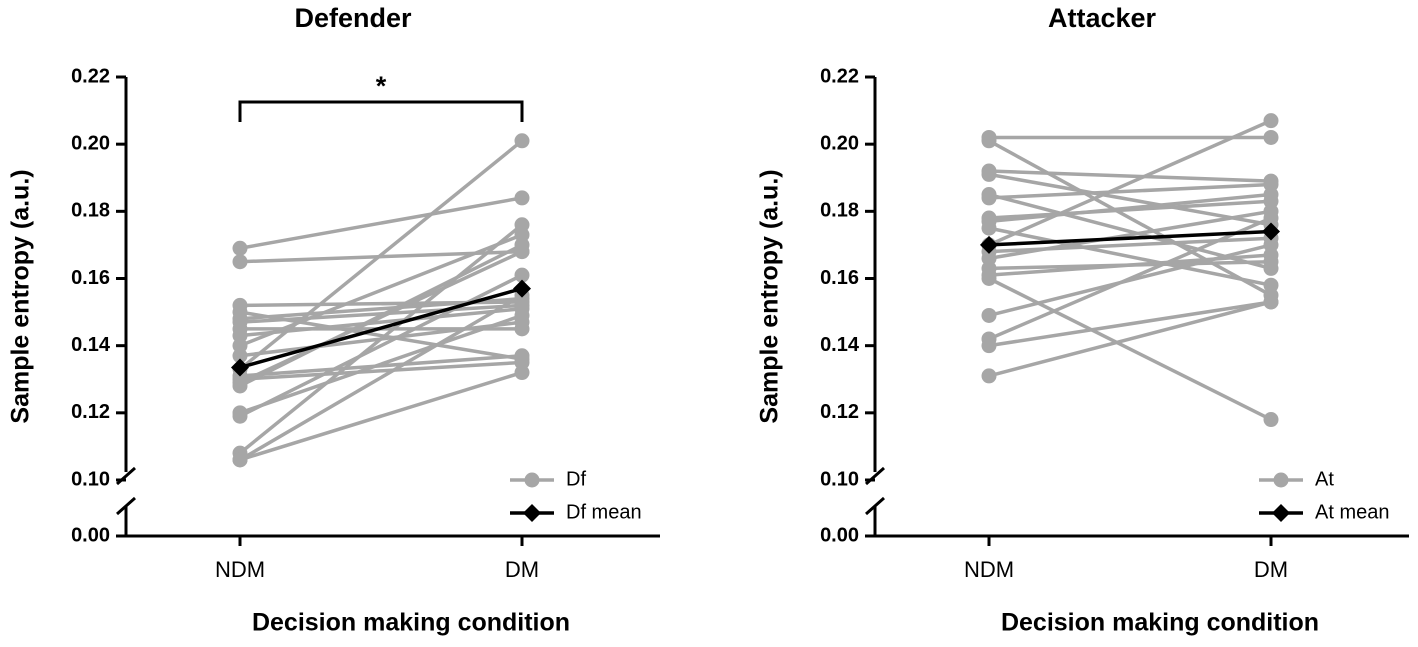 The height and width of the screenshot is (647, 1418). Describe the element at coordinates (1102, 18) in the screenshot. I see `panel-title: Attacker` at that location.